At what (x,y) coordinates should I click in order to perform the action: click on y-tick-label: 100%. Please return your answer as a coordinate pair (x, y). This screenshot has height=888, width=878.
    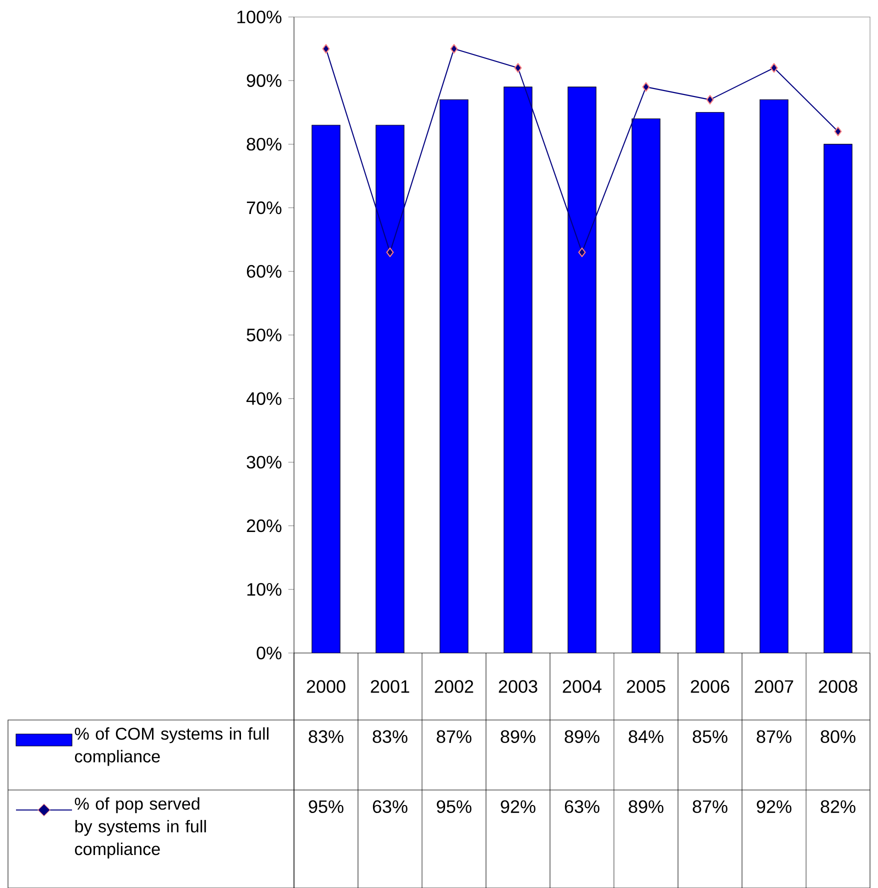
    Looking at the image, I should click on (259, 17).